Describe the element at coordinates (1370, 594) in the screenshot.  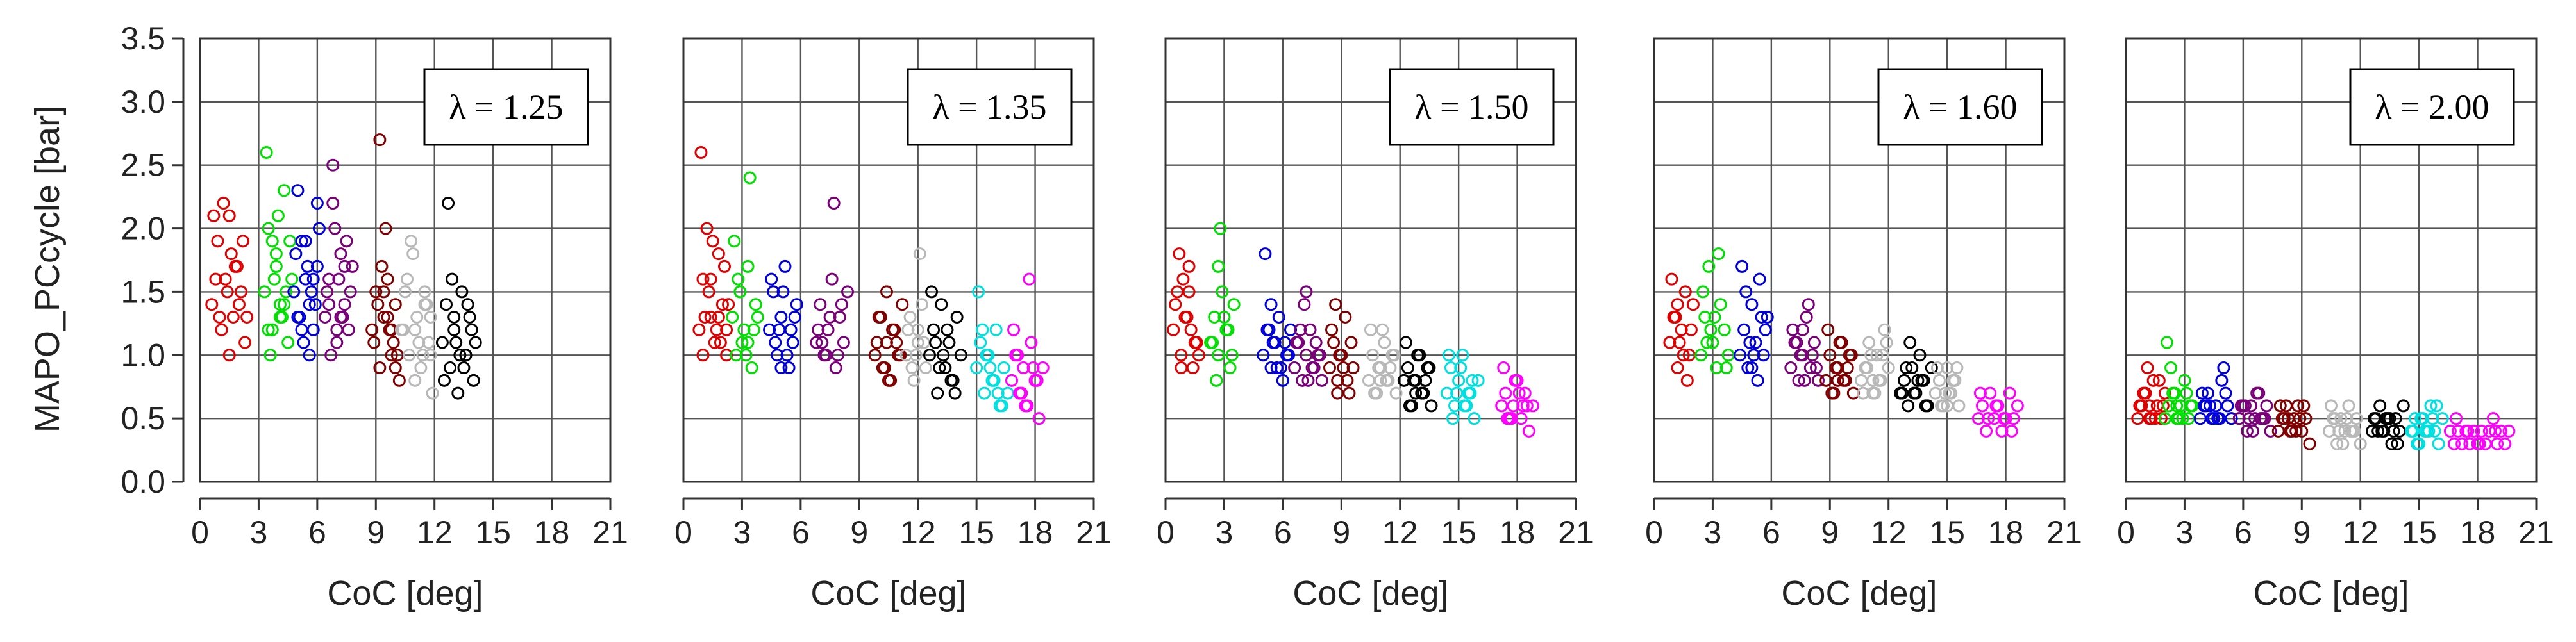
I see `x-axis-title: CoC [deg]` at that location.